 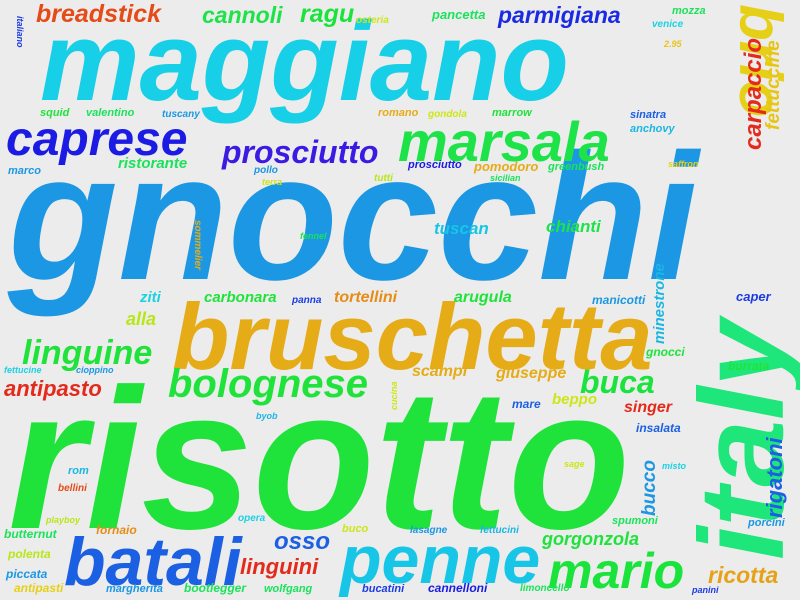 I want to click on word-valentino: valentino, so click(x=110, y=113).